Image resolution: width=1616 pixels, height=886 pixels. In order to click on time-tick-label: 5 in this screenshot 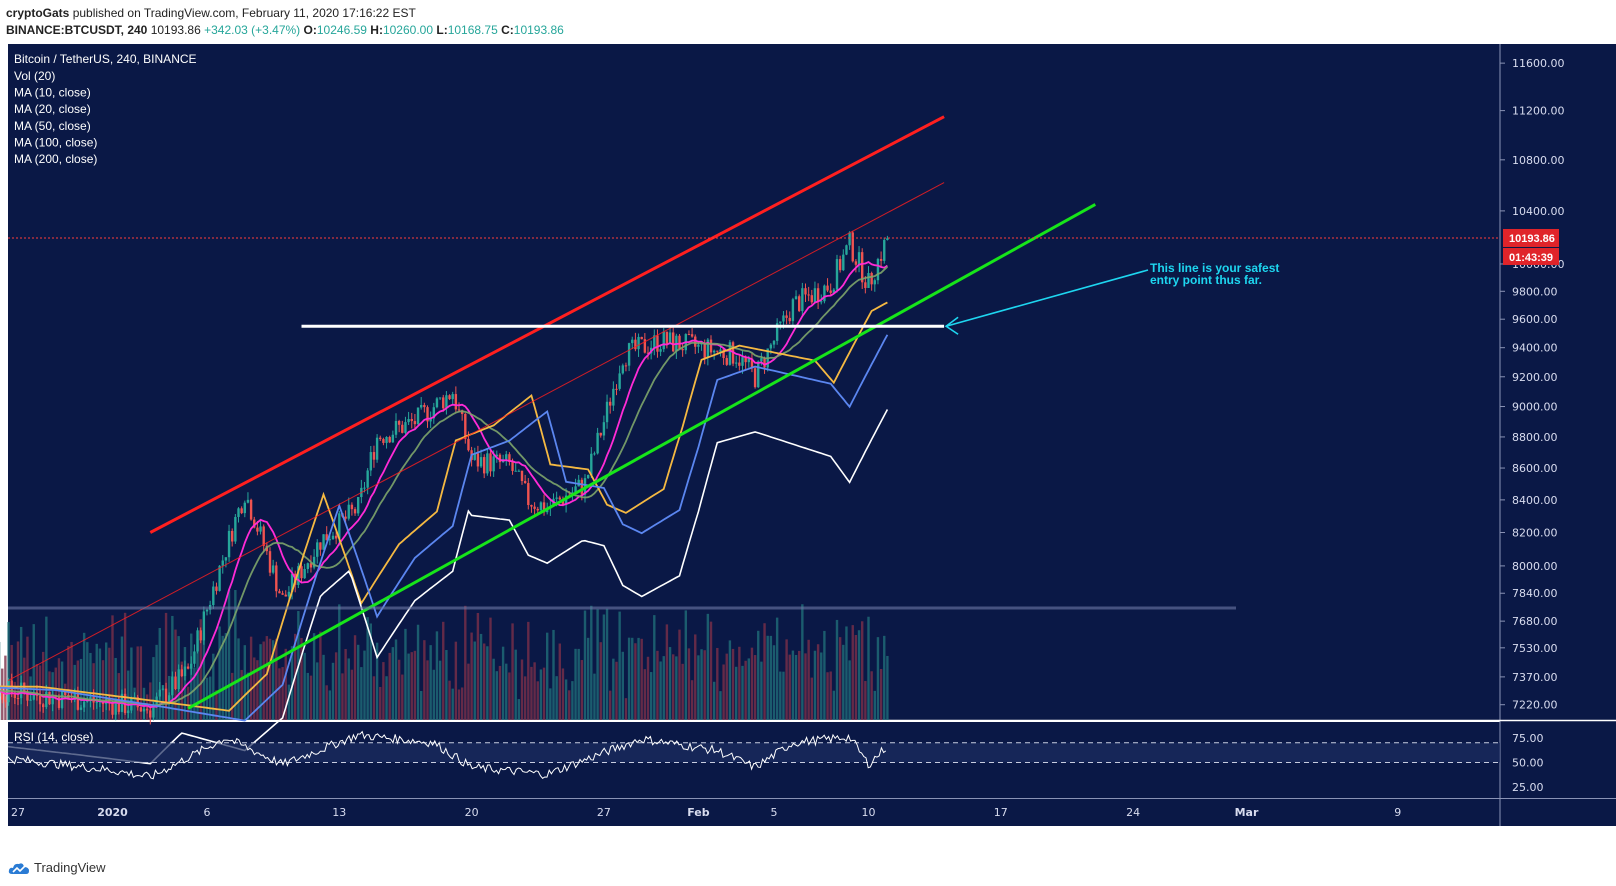, I will do `click(774, 812)`.